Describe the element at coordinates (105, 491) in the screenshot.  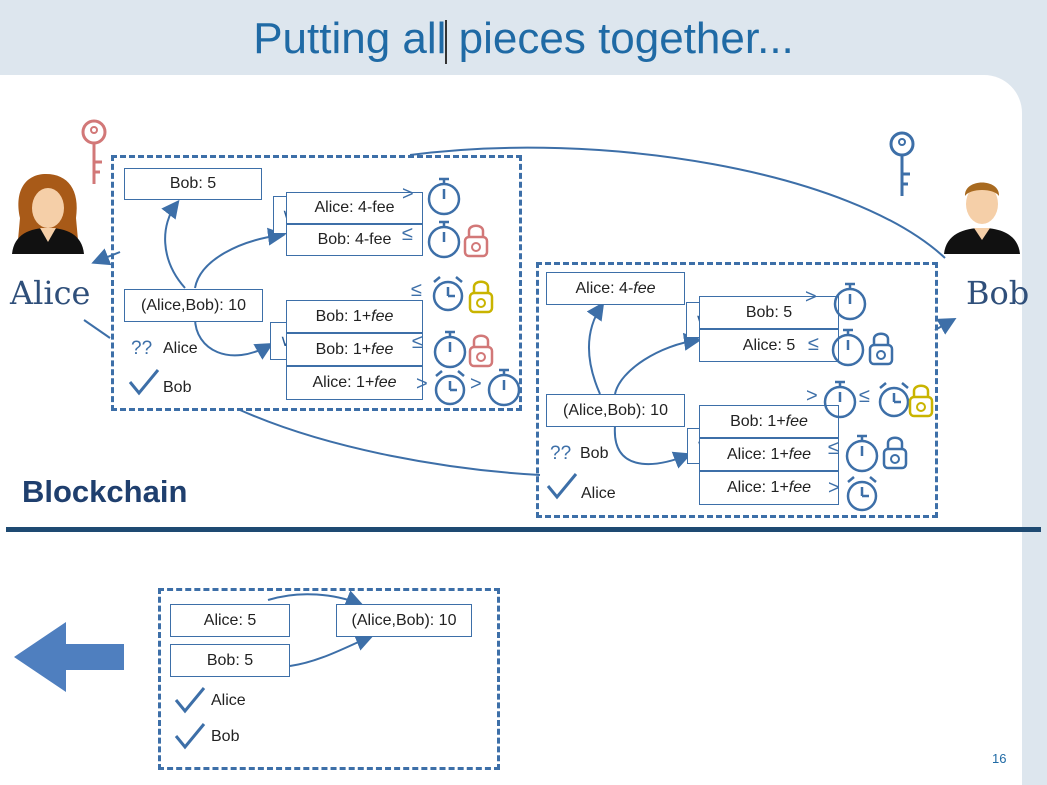
I see `blockchain-label: Blockchain` at that location.